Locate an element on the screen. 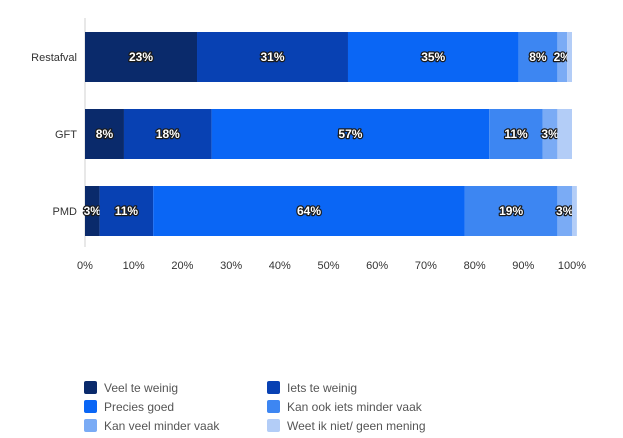  legend-label: Precies goed is located at coordinates (139, 406).